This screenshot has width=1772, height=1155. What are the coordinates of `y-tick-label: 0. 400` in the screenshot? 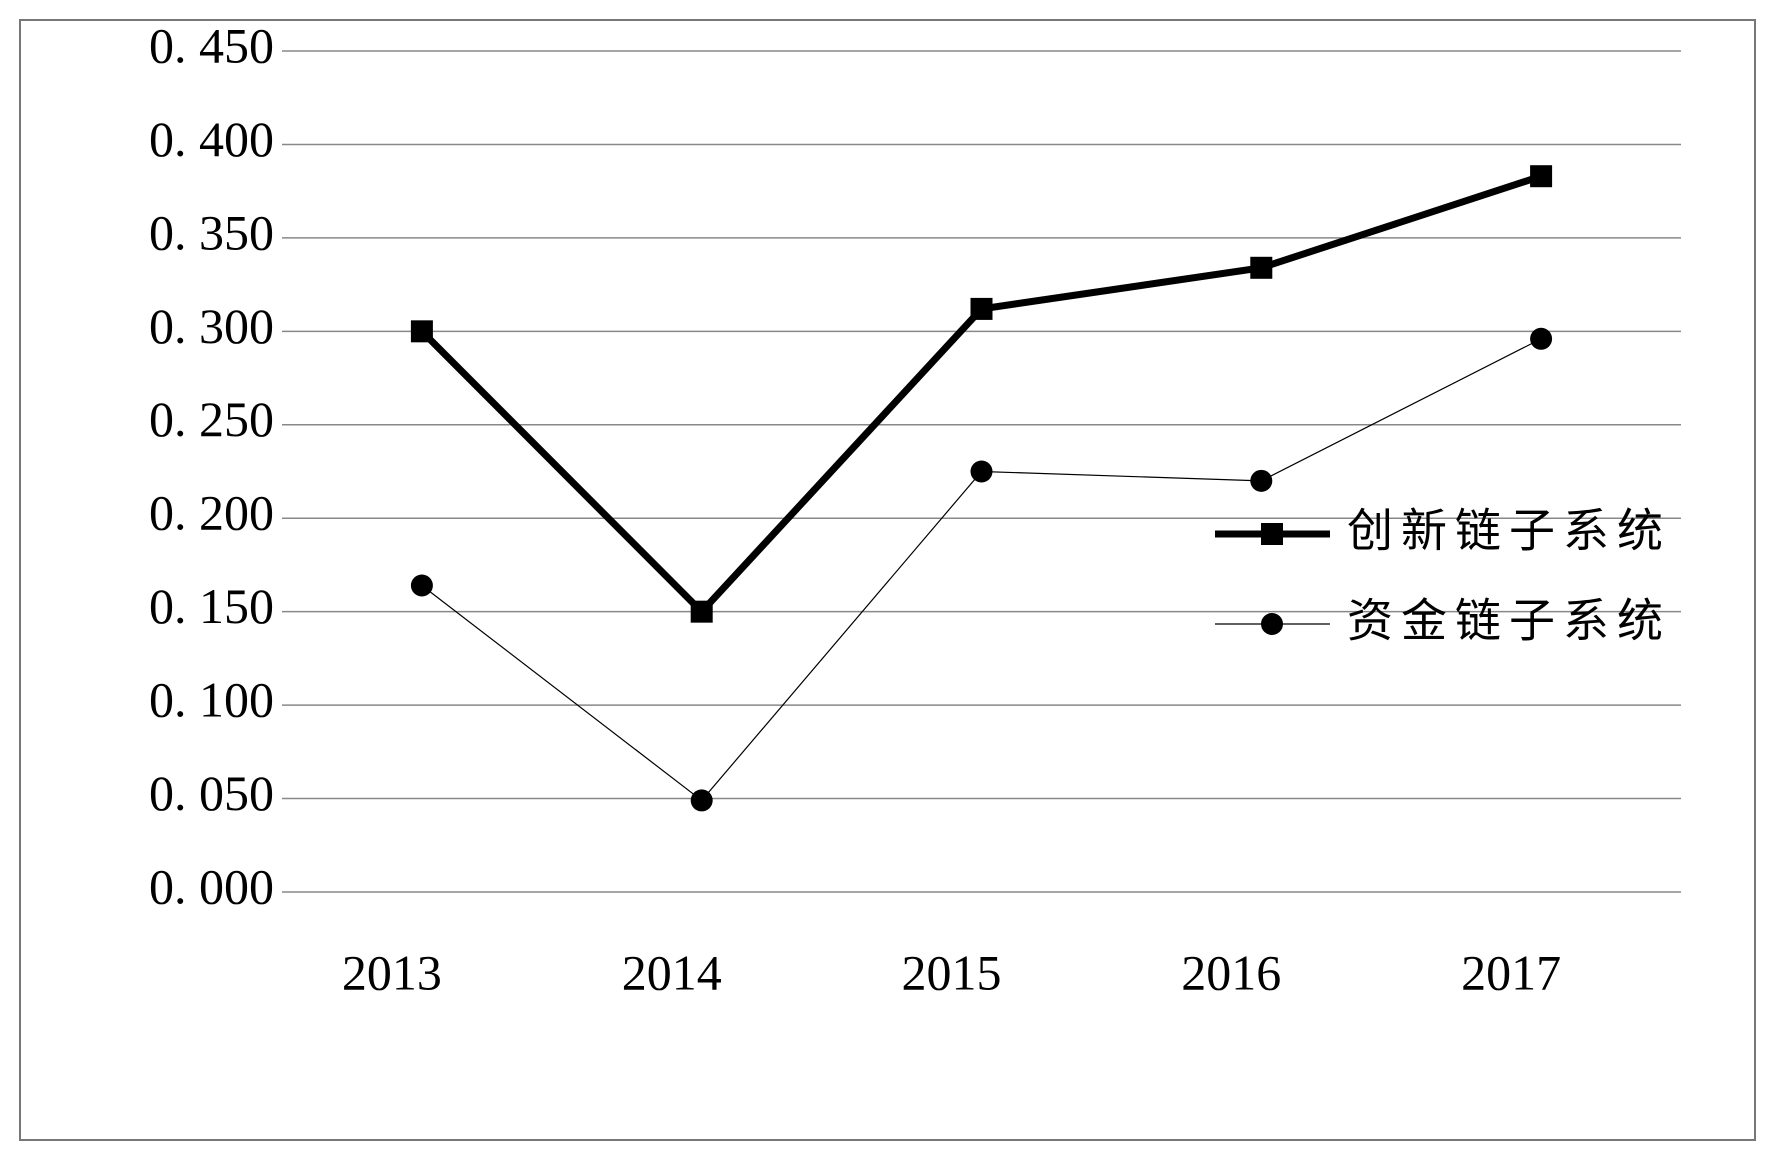 It's located at (211, 139).